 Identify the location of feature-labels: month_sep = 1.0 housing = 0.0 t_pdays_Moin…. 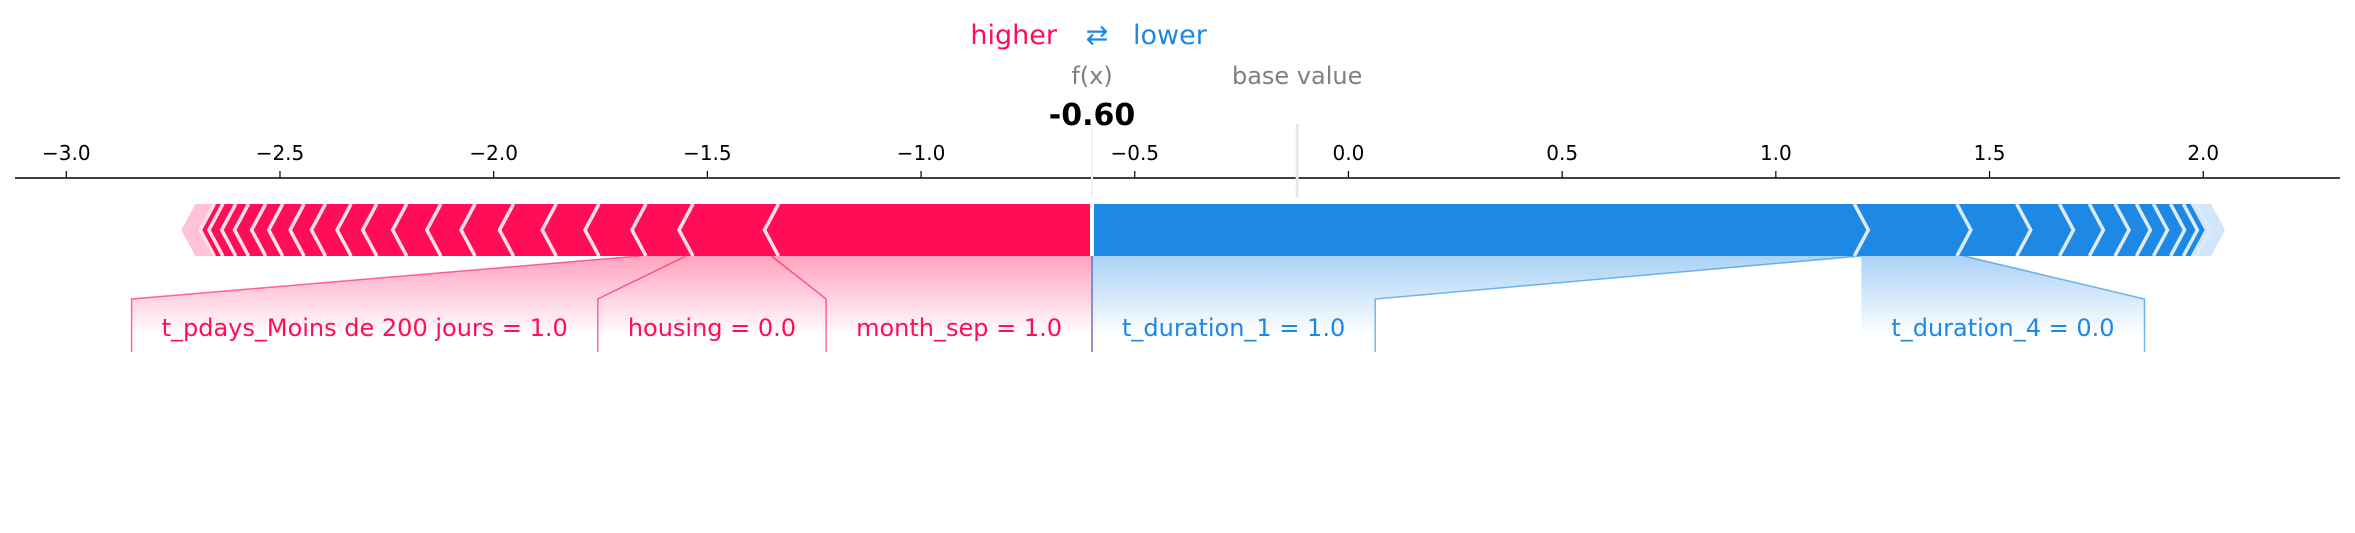
(1138, 328).